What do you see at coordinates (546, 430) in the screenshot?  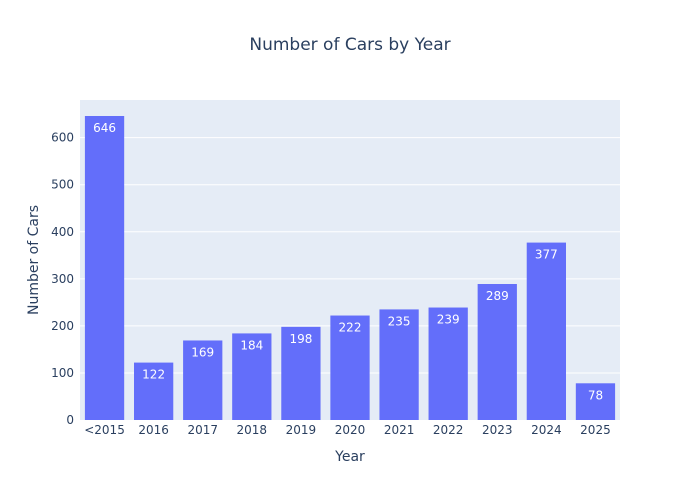 I see `x-tick-label: 2024` at bounding box center [546, 430].